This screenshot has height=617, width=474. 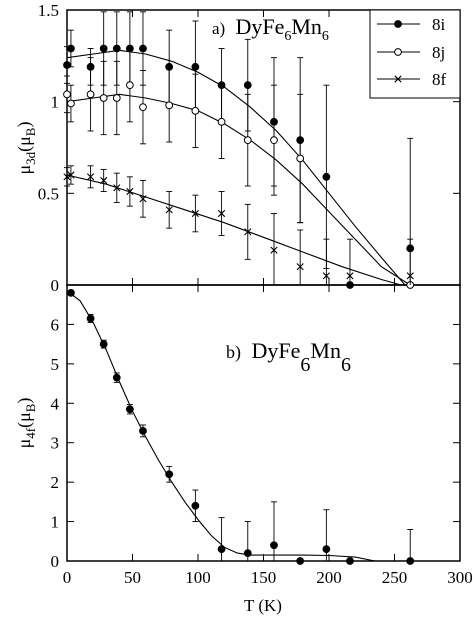 What do you see at coordinates (233, 352) in the screenshot?
I see `panel-b-label: b)` at bounding box center [233, 352].